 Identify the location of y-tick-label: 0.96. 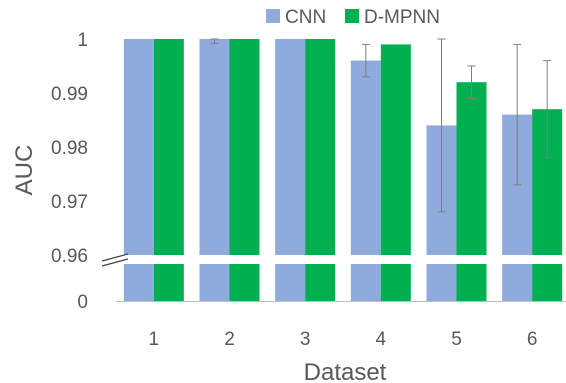
(69, 256).